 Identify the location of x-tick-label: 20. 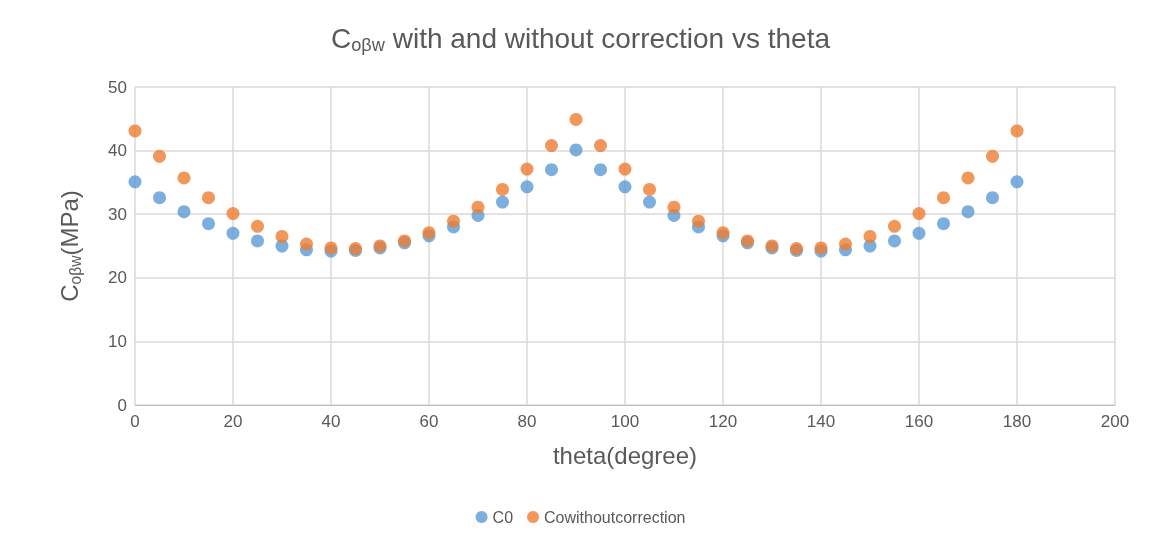
(233, 421).